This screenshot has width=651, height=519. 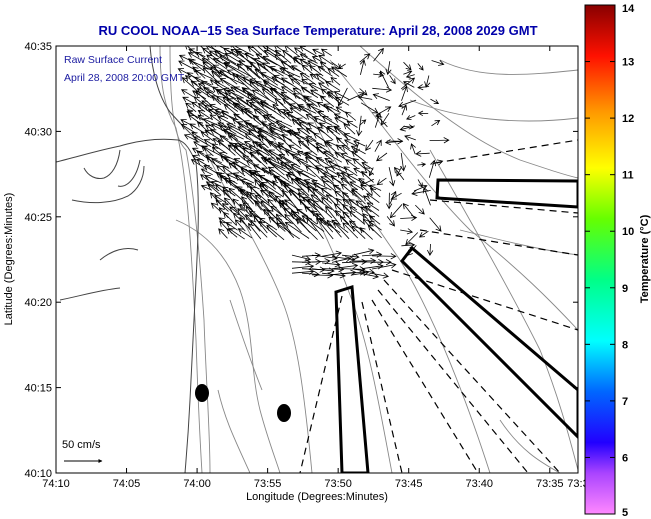 I want to click on y-tick-label: 40:20, so click(x=38, y=303).